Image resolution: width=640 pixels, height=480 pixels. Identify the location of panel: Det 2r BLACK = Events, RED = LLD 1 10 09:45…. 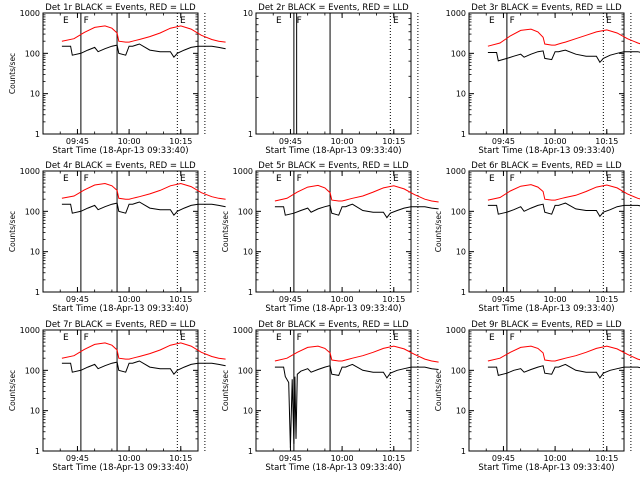
(331, 79).